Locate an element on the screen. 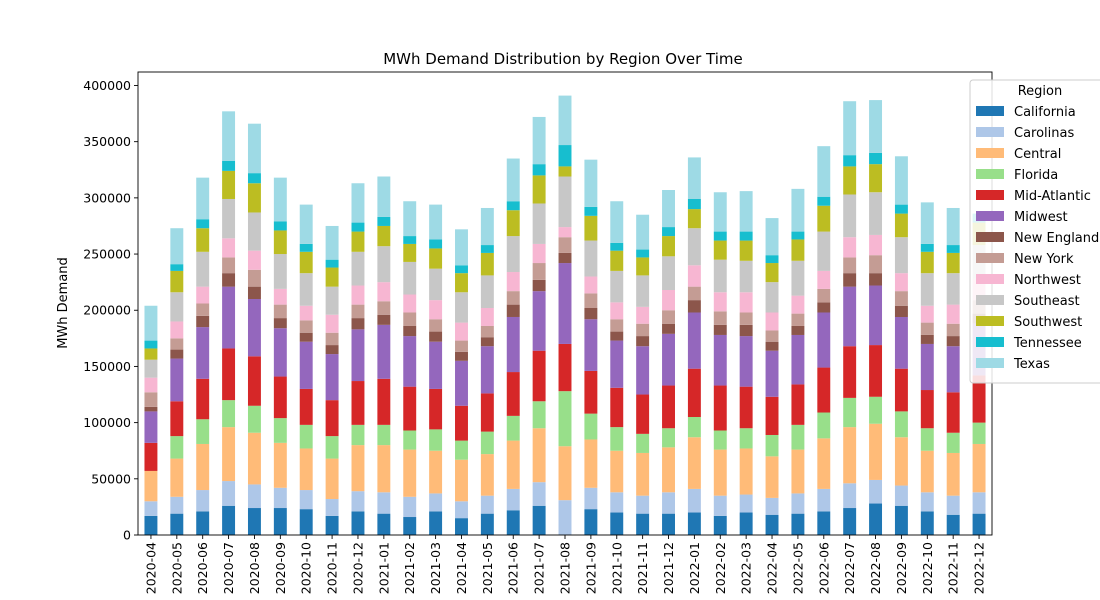 The image size is (1100, 600). x-tick-label-23: 2022-03 is located at coordinates (746, 568).